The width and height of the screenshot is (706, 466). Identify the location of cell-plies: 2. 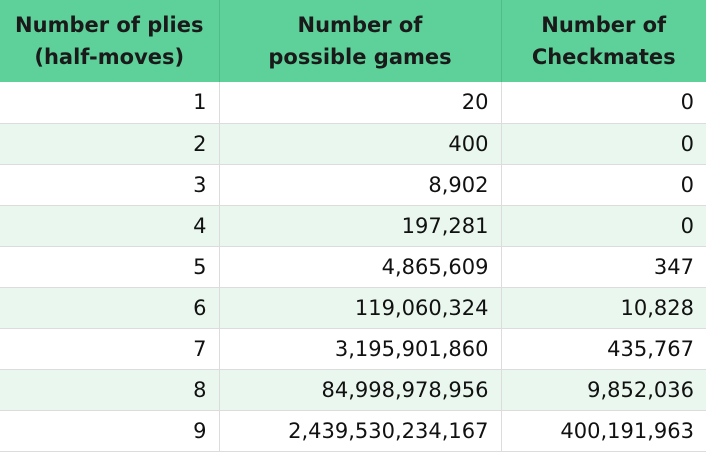
(110, 144).